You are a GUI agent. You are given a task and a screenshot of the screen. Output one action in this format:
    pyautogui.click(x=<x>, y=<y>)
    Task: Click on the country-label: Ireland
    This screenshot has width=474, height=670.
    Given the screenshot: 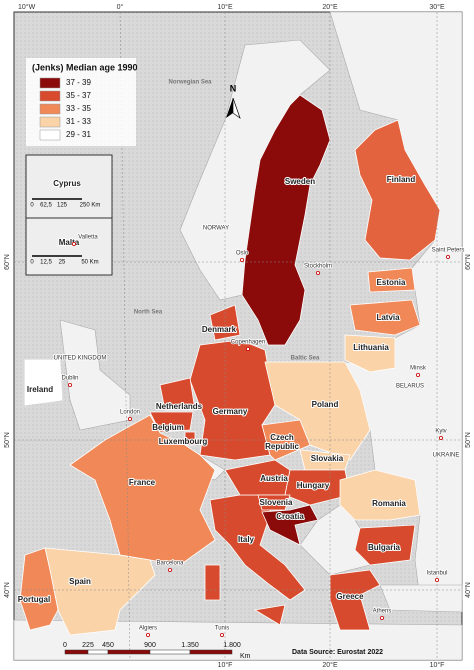 What is the action you would take?
    pyautogui.click(x=40, y=389)
    